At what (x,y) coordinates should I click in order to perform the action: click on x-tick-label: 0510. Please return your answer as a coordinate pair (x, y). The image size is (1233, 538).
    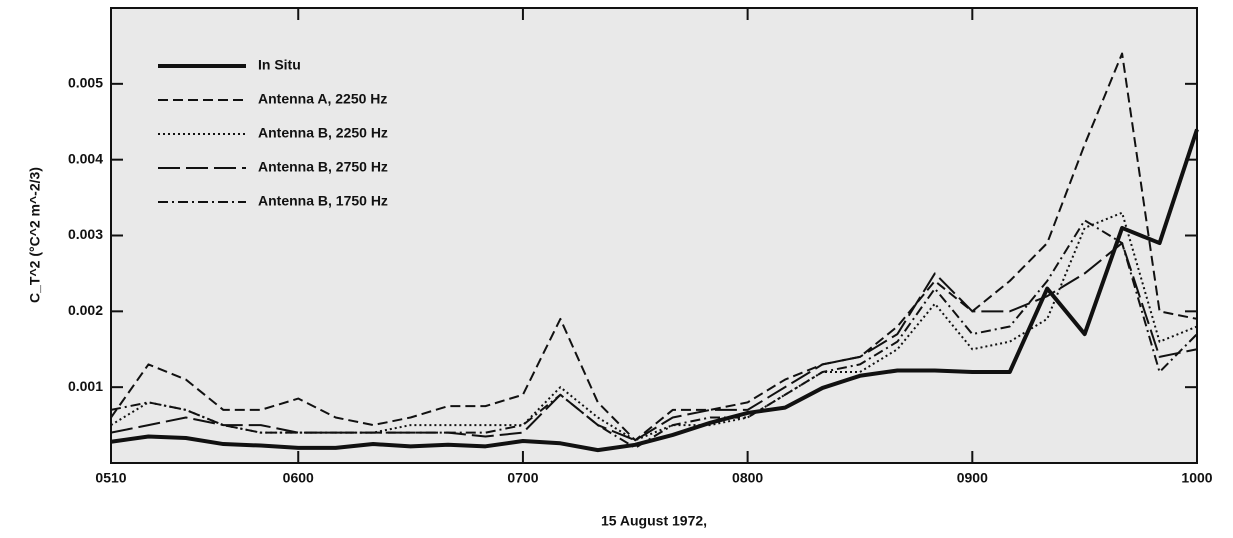
    Looking at the image, I should click on (110, 478).